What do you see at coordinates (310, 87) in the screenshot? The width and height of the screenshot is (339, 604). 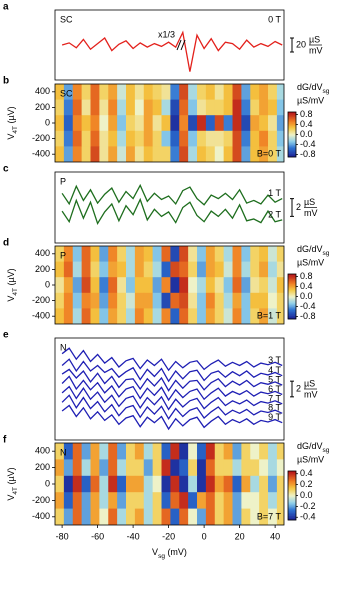 I see `colorbar-label-part: dG/dV` at bounding box center [310, 87].